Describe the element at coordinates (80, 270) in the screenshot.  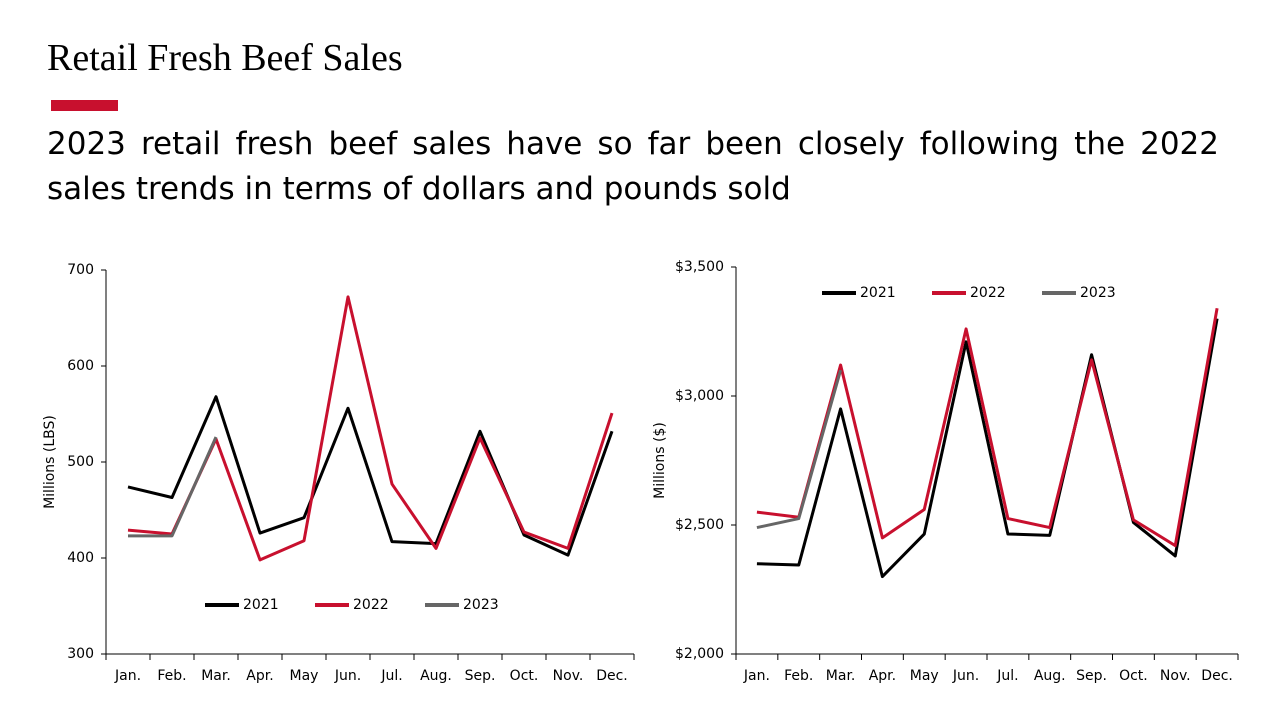
I see `y-tick-label: 700` at that location.